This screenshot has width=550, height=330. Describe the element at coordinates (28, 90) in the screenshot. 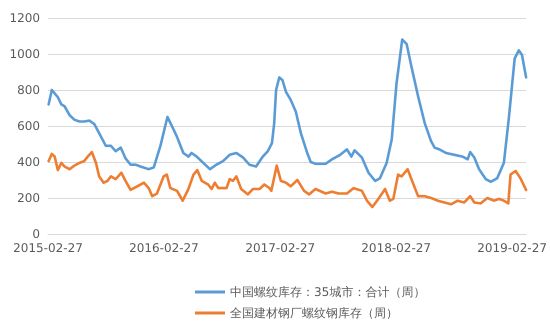

I see `y-tick-label: 800` at that location.